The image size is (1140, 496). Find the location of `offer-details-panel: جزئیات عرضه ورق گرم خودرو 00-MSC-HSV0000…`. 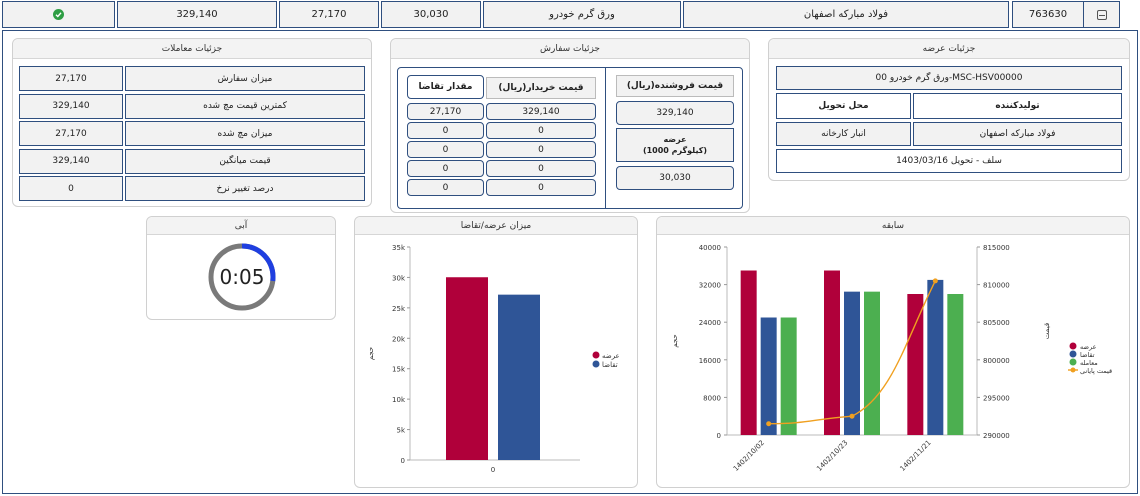

offer-details-panel: جزئیات عرضه ورق گرم خودرو 00-MSC-HSV0000… is located at coordinates (949, 109).